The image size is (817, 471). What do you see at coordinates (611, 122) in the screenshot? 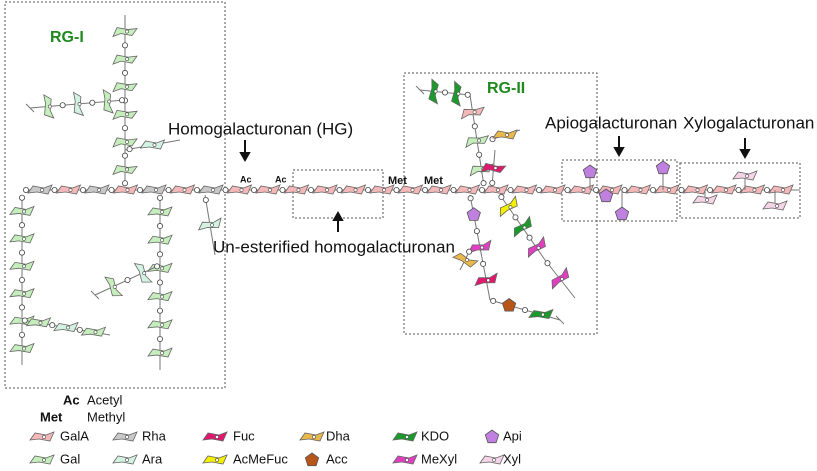
I see `annotation: Apiogalacturonan` at bounding box center [611, 122].